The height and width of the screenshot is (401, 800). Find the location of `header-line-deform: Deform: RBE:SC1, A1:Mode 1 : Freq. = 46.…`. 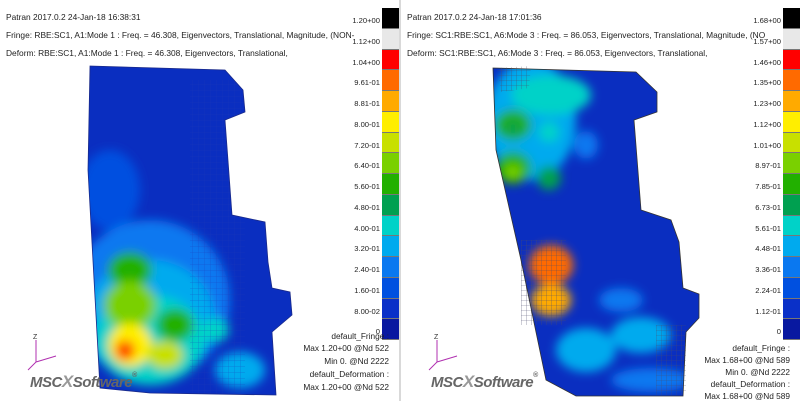

header-line-deform: Deform: RBE:SC1, A1:Mode 1 : Freq. = 46.… is located at coordinates (147, 53).